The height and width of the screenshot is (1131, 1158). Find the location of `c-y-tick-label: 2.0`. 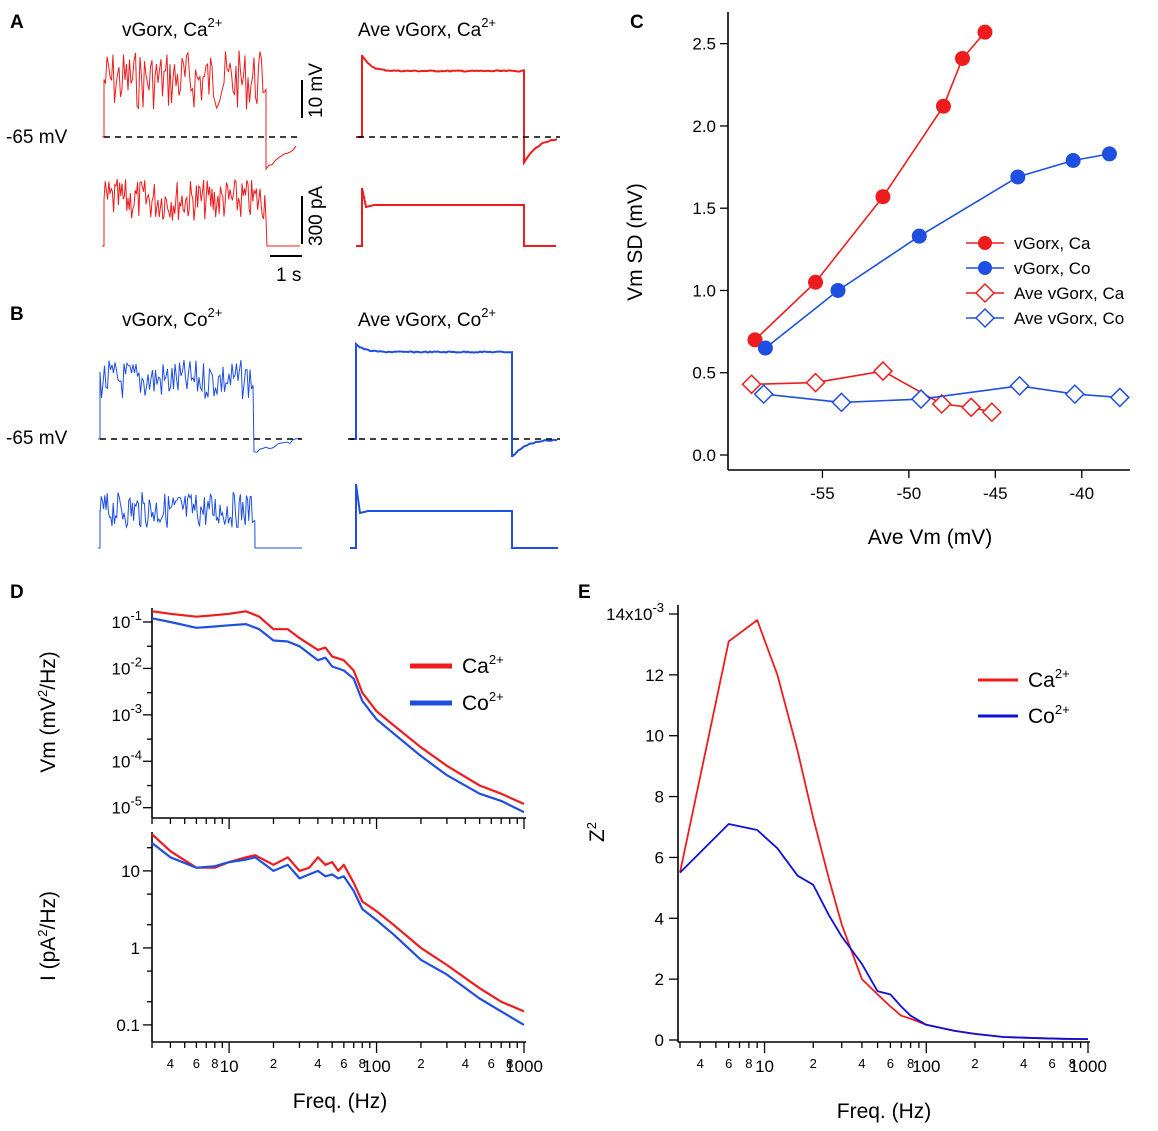

c-y-tick-label: 2.0 is located at coordinates (704, 126).